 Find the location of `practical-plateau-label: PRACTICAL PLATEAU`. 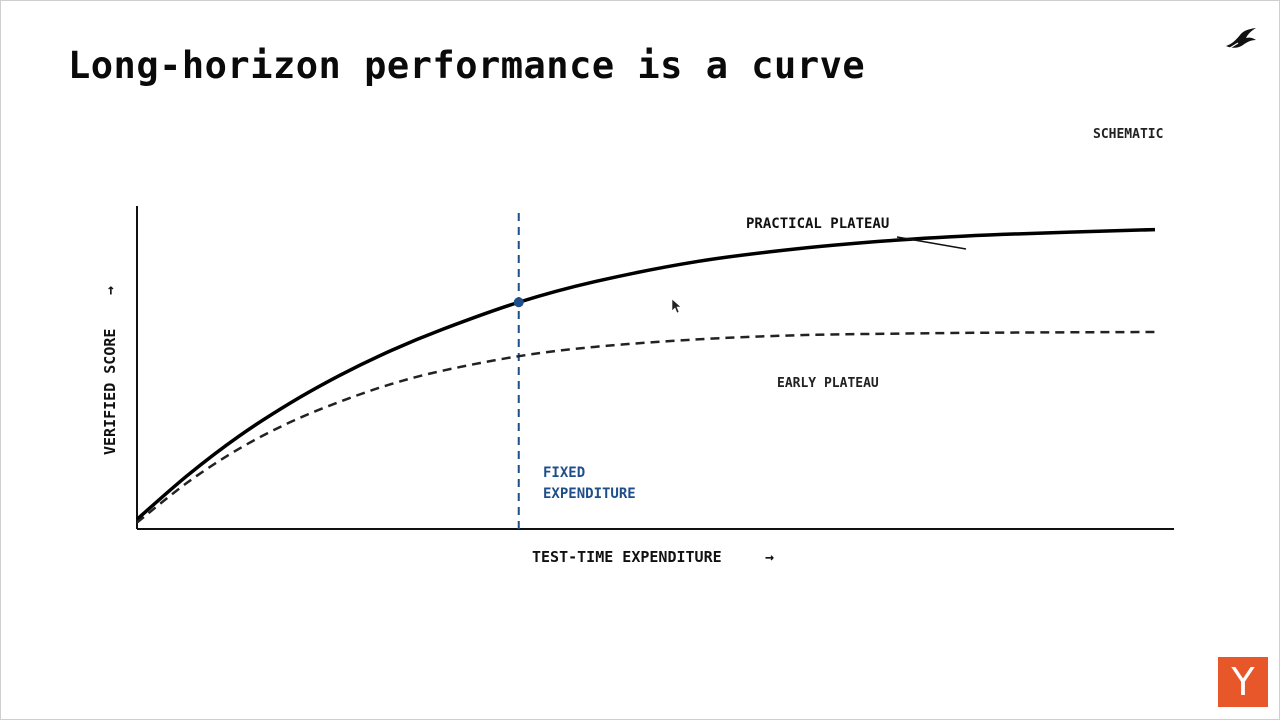

practical-plateau-label: PRACTICAL PLATEAU is located at coordinates (817, 224).